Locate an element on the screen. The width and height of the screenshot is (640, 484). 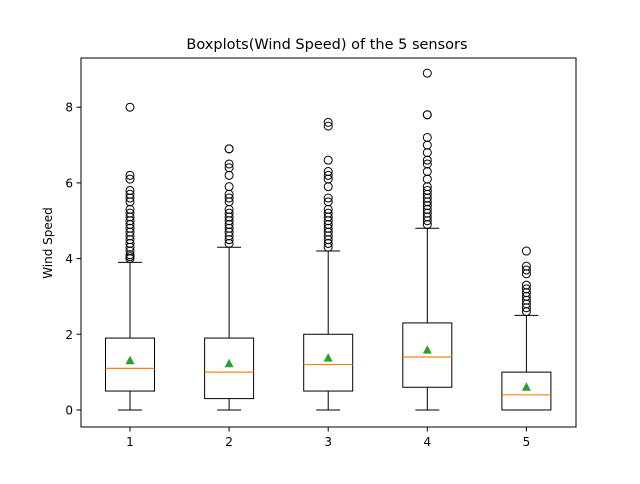
x-tick-label: 1 is located at coordinates (130, 442).